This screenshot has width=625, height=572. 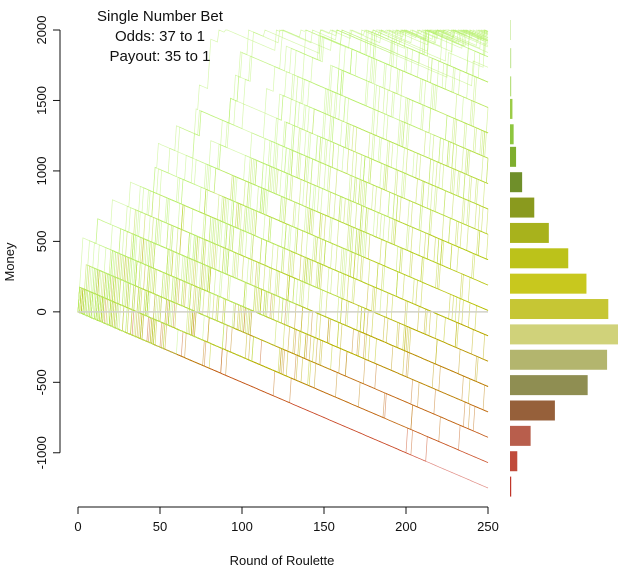 I want to click on chart-title-line: Odds: 37 to 1, so click(x=160, y=36).